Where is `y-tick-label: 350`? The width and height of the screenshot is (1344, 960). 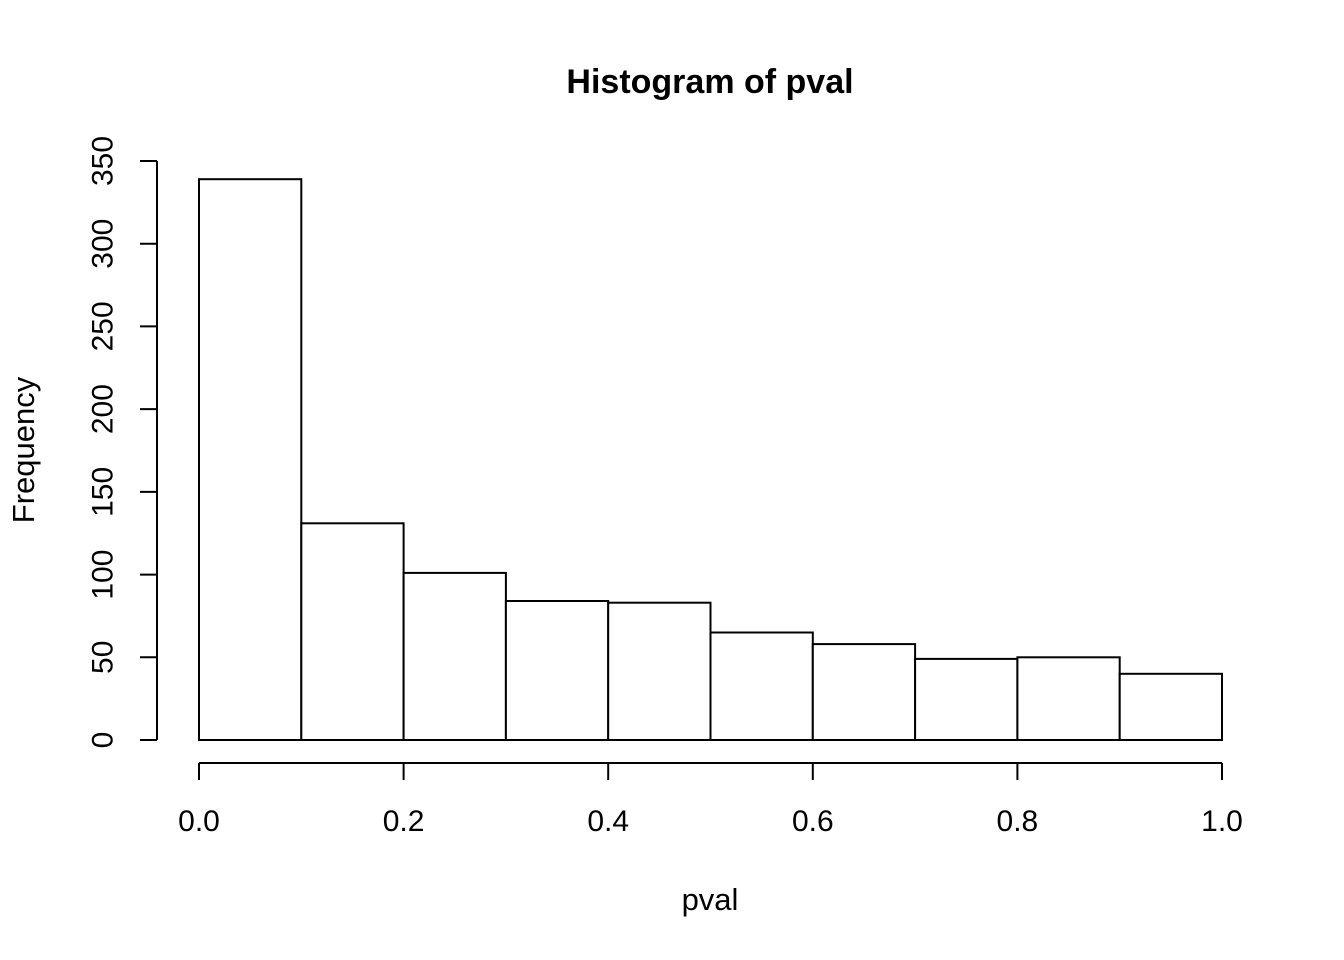
y-tick-label: 350 is located at coordinates (103, 161).